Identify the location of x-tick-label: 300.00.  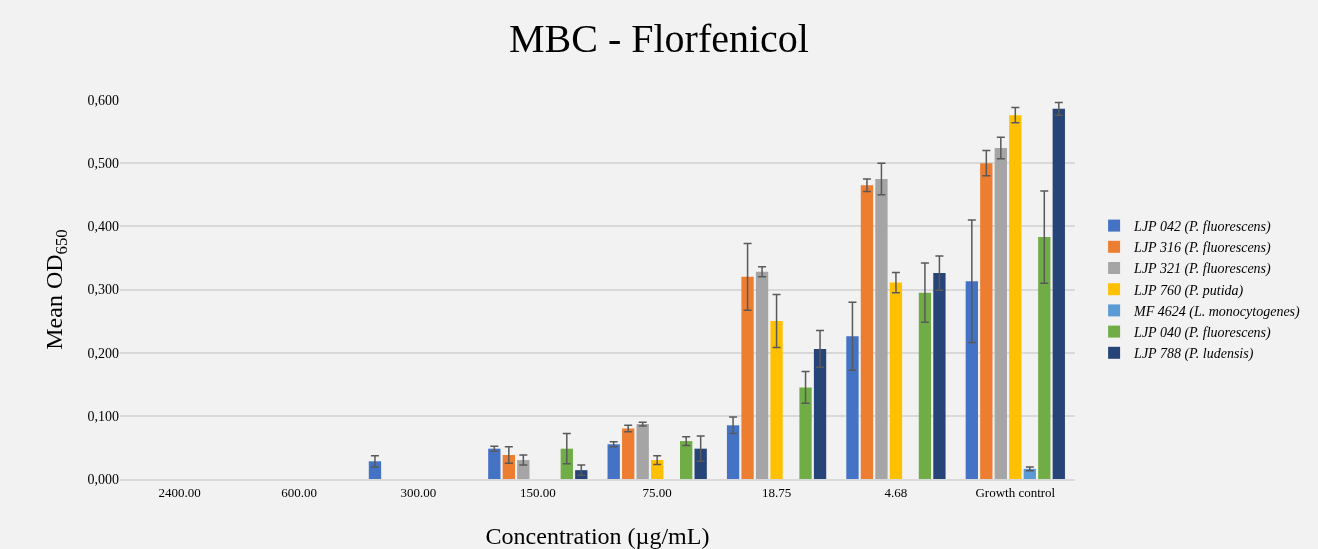
(418, 492).